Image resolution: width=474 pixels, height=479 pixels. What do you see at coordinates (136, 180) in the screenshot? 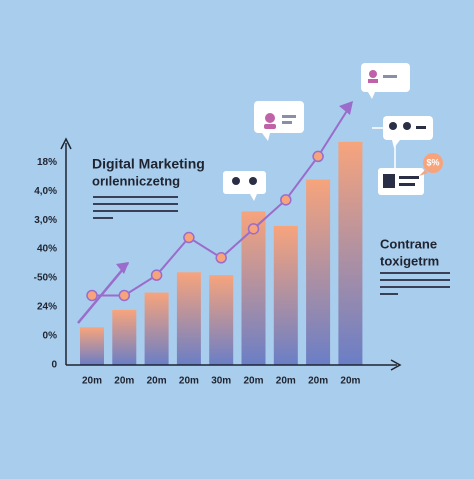
I see `subtitle: orılenniczetng` at bounding box center [136, 180].